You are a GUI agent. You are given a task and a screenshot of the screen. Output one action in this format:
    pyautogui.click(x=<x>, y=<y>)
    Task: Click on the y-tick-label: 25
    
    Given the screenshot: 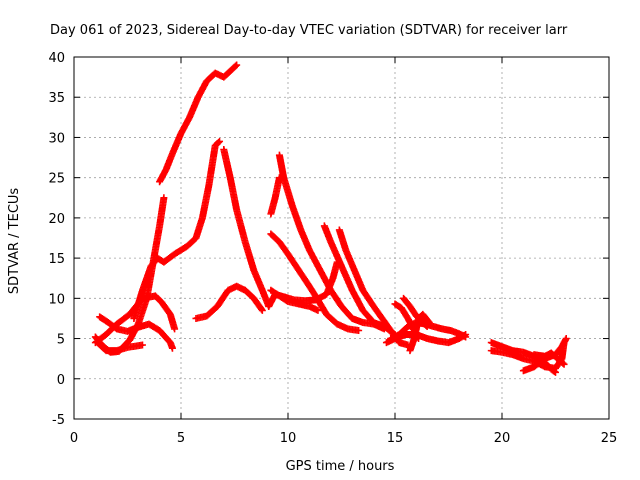 What is the action you would take?
    pyautogui.click(x=56, y=179)
    